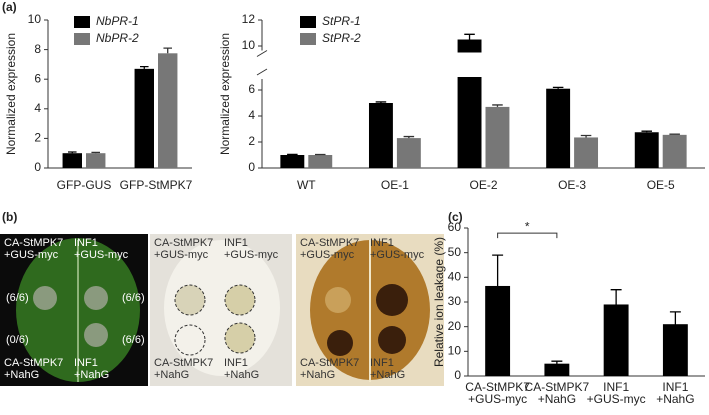 The image size is (709, 415). What do you see at coordinates (9, 7) in the screenshot?
I see `panel-label: (a)` at bounding box center [9, 7].